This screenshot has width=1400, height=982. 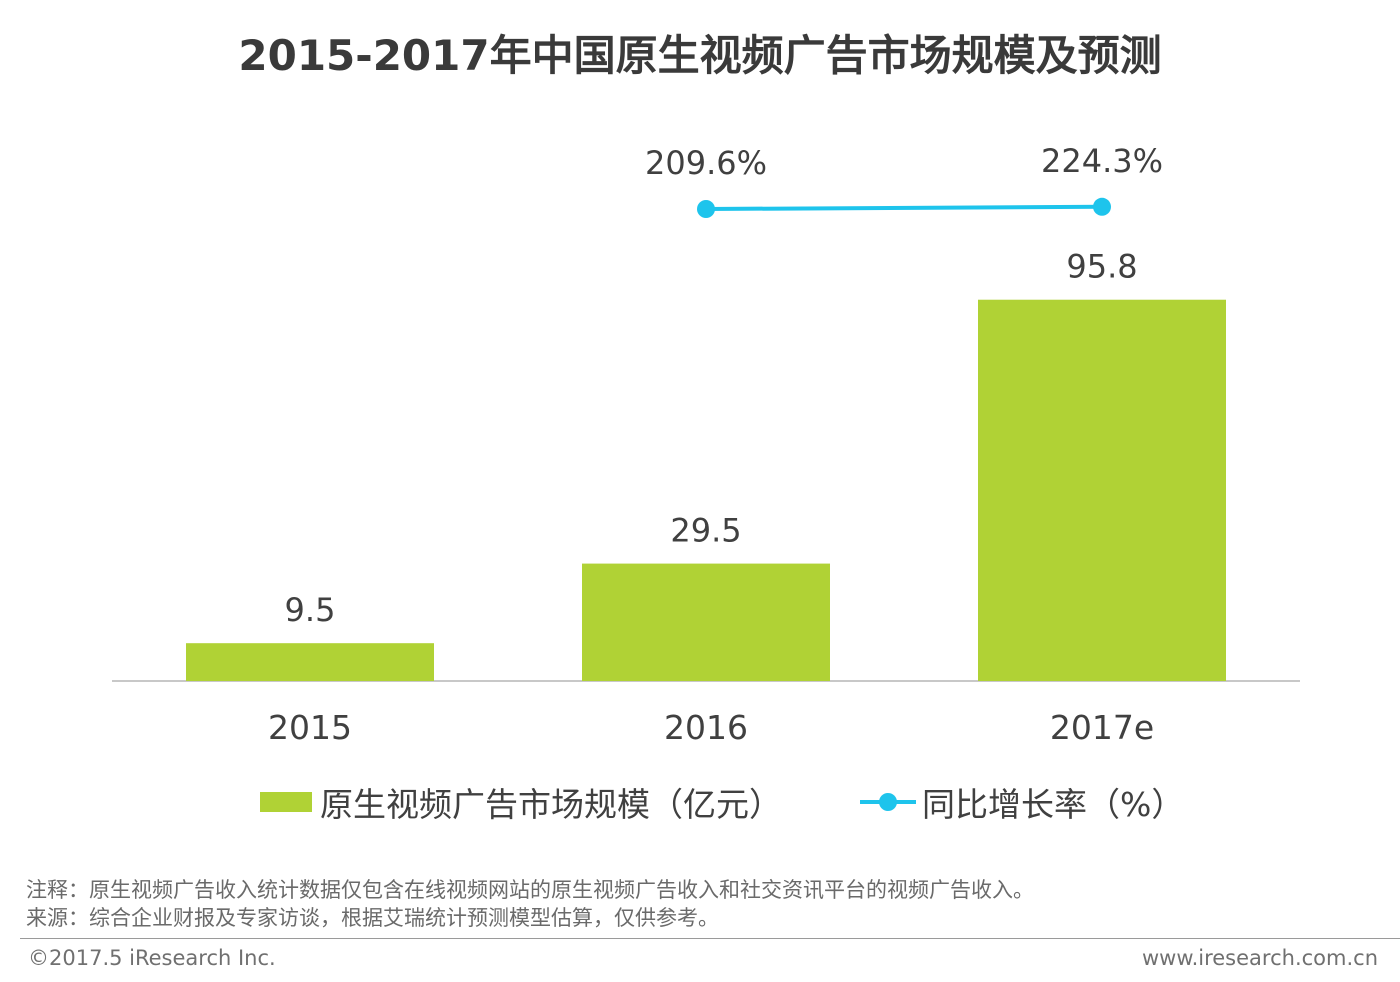 What do you see at coordinates (551, 804) in the screenshot?
I see `legend-bar-label: 原生视频广告市场规模（亿元）` at bounding box center [551, 804].